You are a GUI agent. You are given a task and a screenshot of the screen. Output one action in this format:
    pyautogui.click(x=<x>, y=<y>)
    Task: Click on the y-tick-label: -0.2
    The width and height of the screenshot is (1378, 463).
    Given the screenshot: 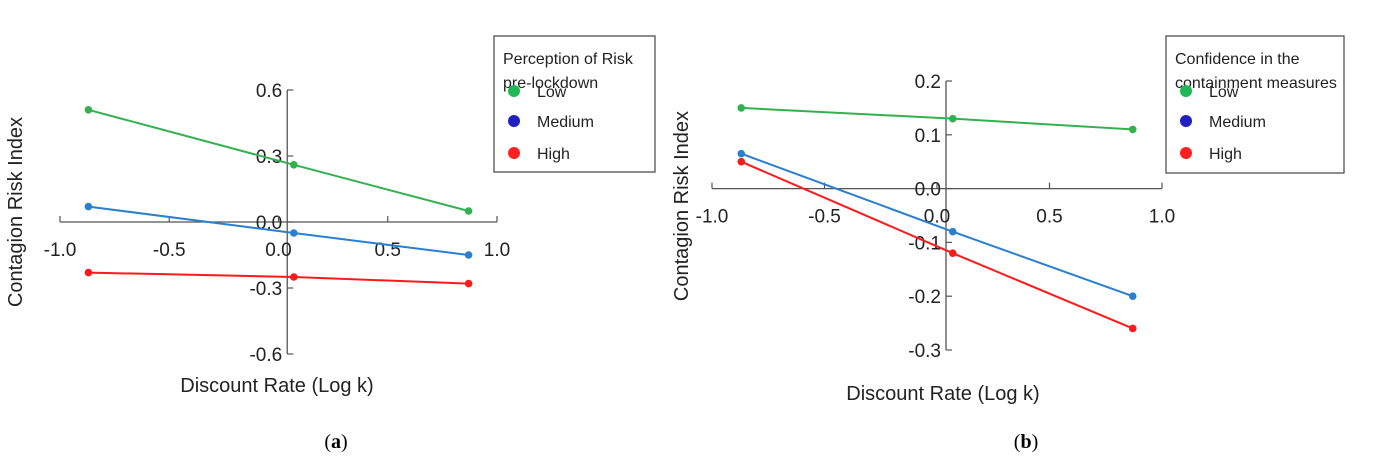 What is the action you would take?
    pyautogui.click(x=924, y=297)
    